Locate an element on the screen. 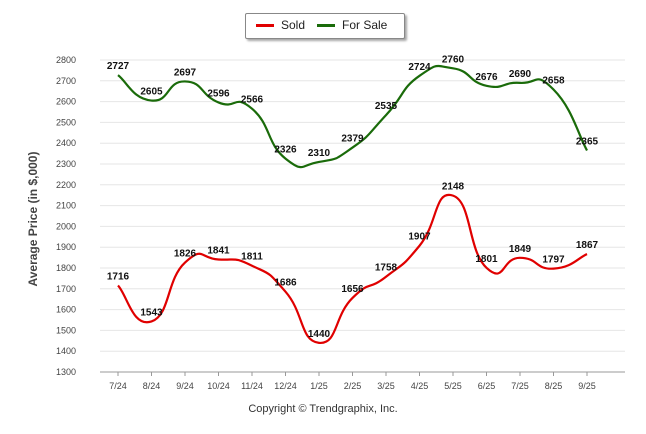  x-tick-label: 1/25 is located at coordinates (319, 386).